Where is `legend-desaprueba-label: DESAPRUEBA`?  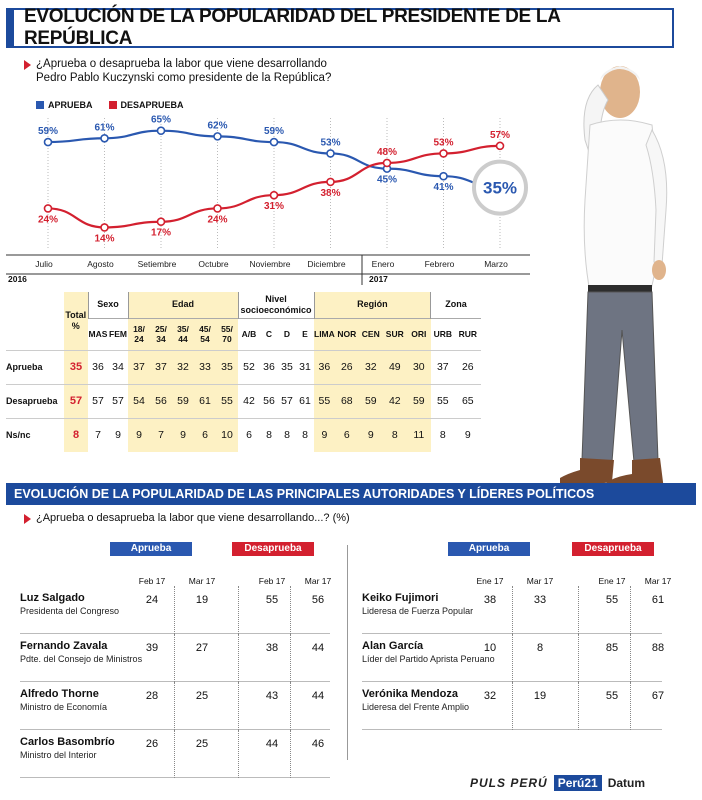
legend-desaprueba-label: DESAPRUEBA is located at coordinates (152, 105).